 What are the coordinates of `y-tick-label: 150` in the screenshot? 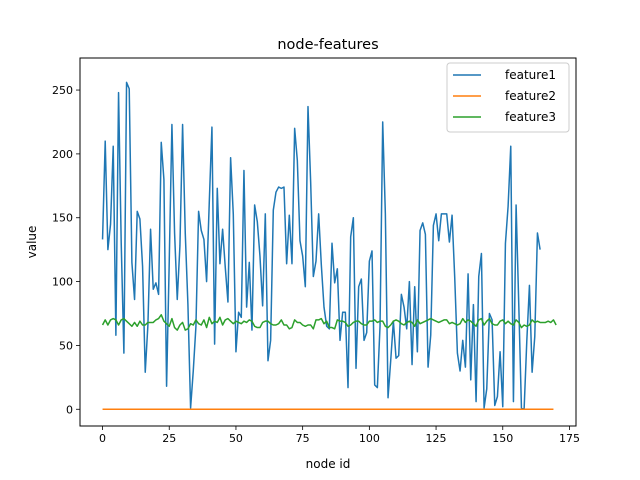 It's located at (62, 218).